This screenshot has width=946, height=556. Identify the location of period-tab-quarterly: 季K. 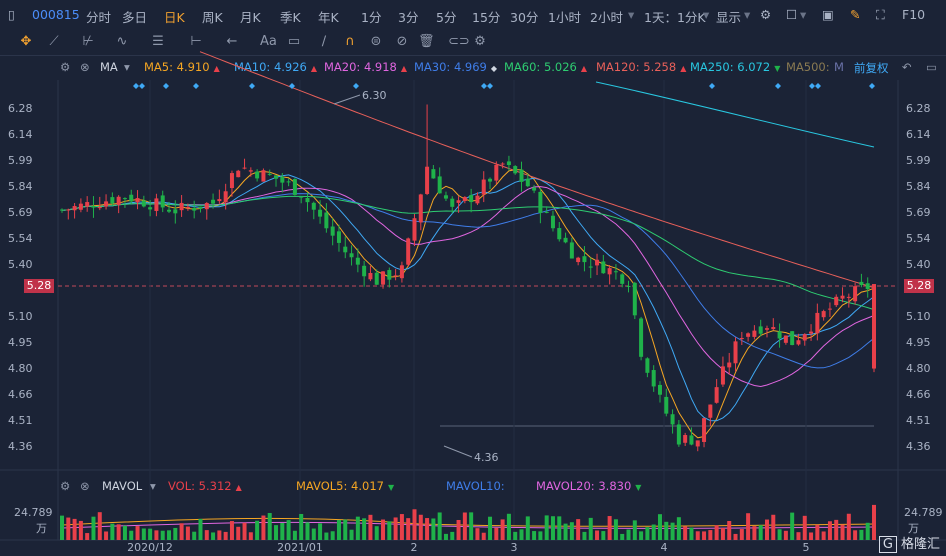
(290, 17).